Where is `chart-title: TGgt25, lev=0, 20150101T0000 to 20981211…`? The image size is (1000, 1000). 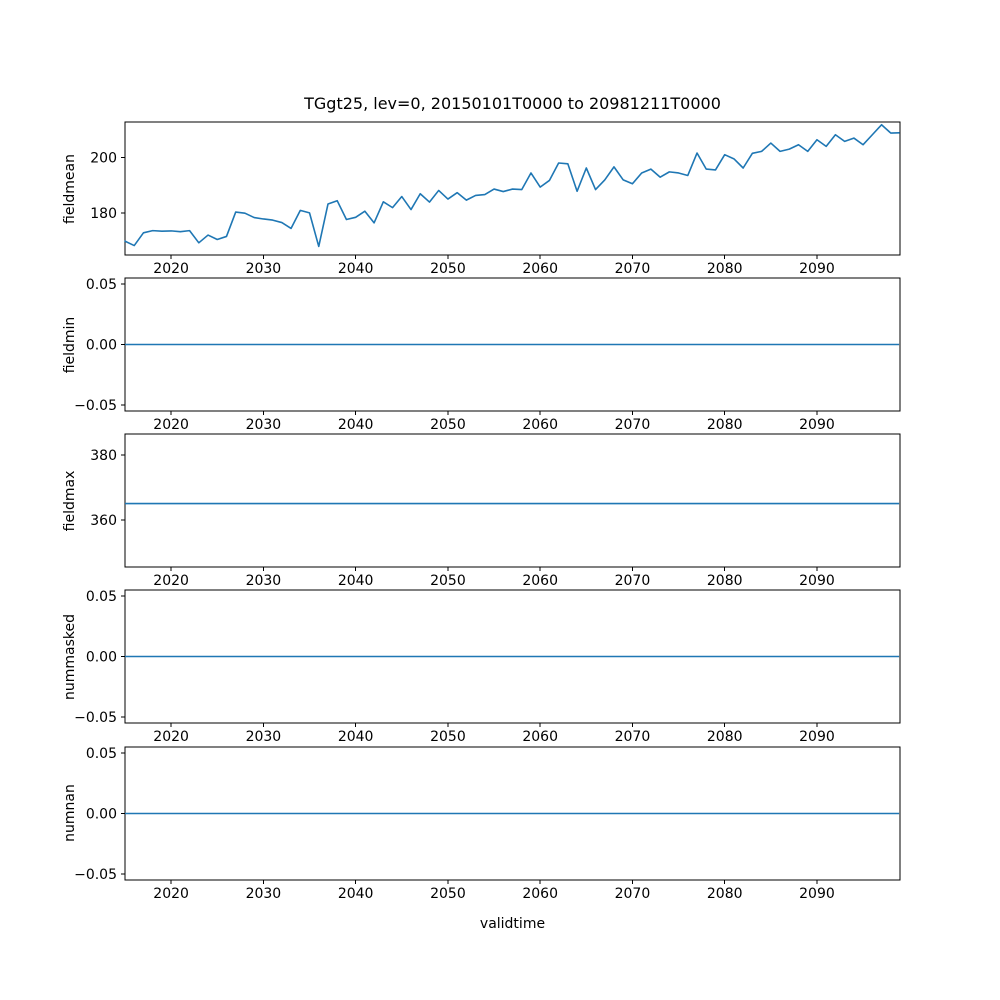
chart-title: TGgt25, lev=0, 20150101T0000 to 20981211… is located at coordinates (512, 103).